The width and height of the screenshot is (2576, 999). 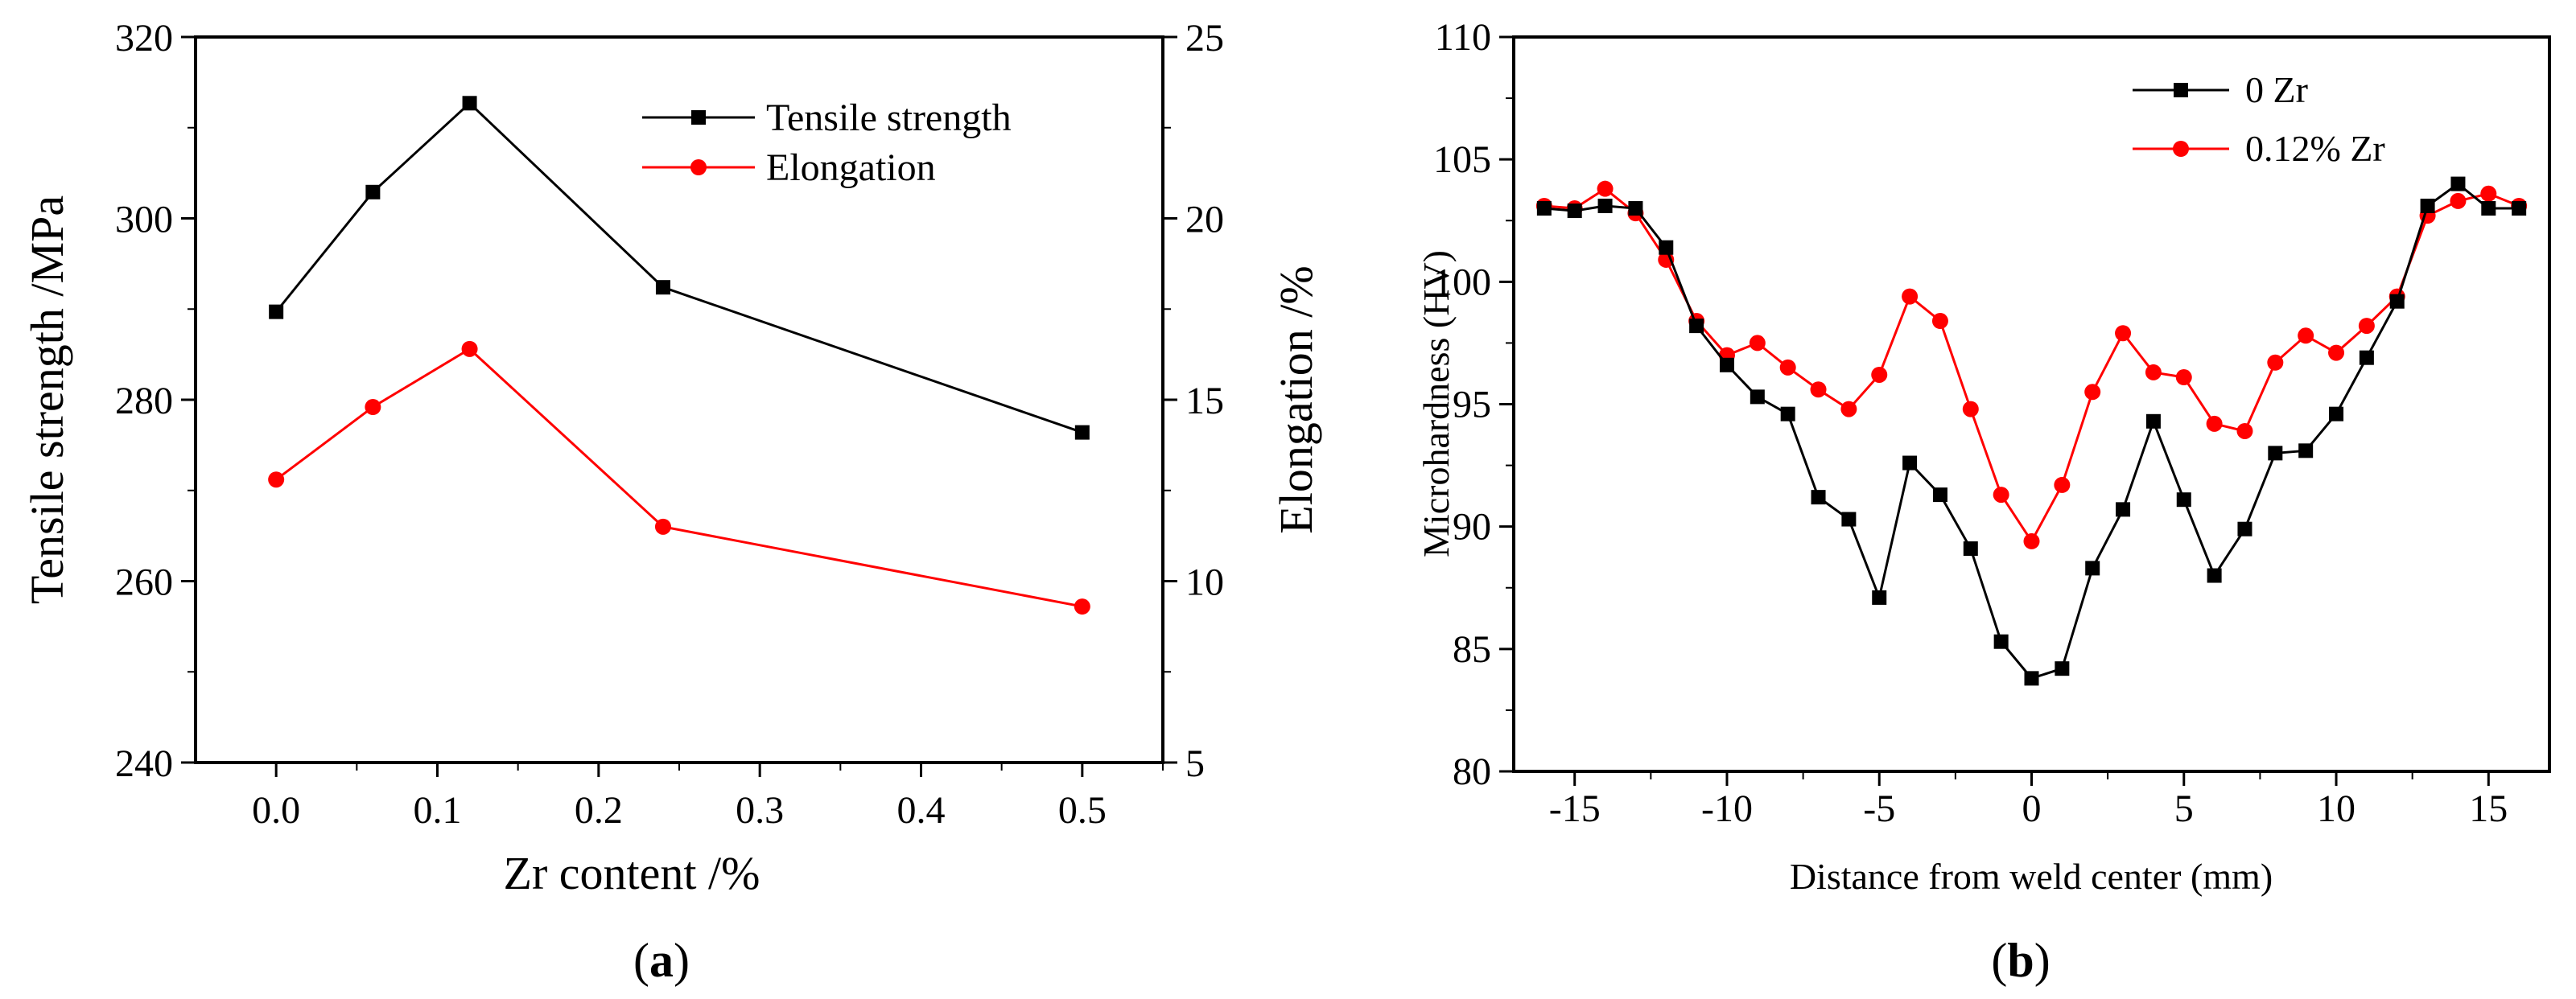 I want to click on panel-a-legend: Tensile strength Elongation, so click(x=827, y=143).